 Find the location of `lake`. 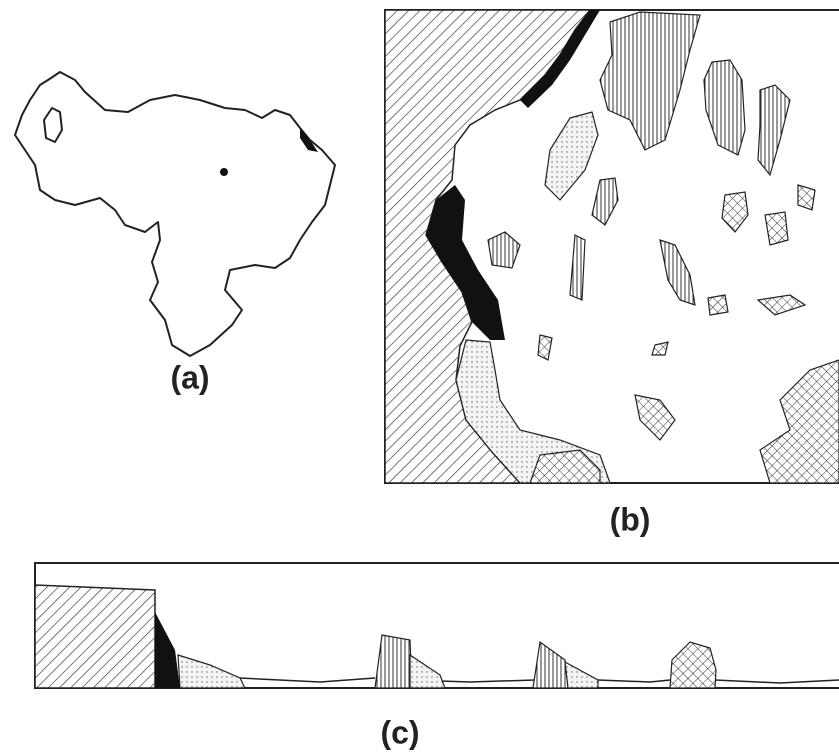

lake is located at coordinates (53, 125).